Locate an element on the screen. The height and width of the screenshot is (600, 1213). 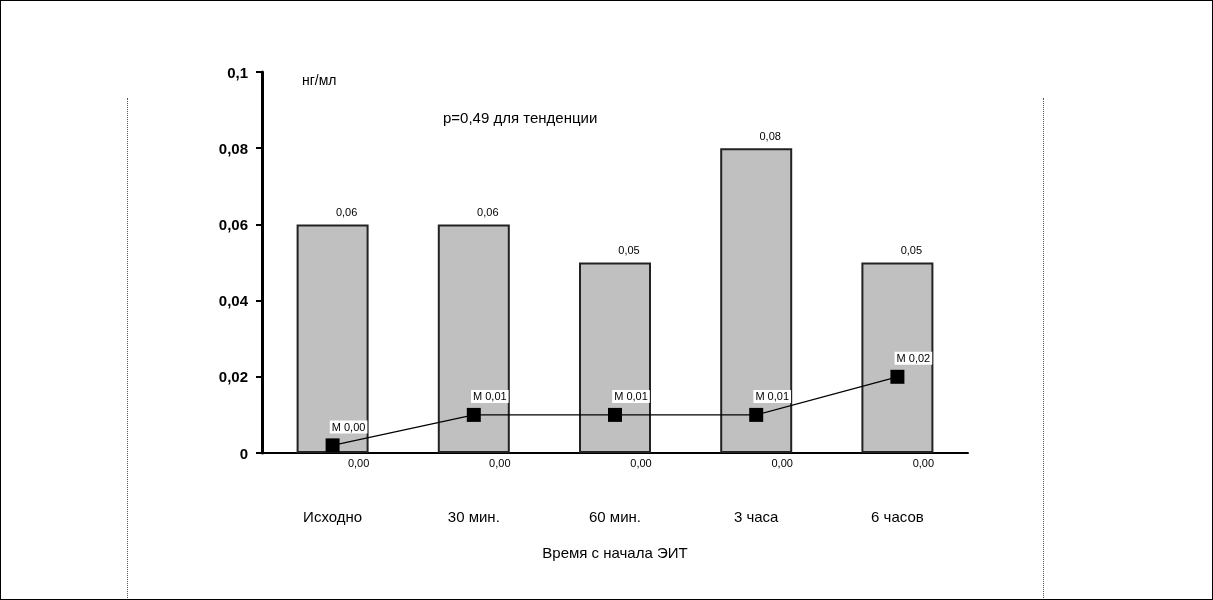
x-tick-label: 6 часов is located at coordinates (897, 516).